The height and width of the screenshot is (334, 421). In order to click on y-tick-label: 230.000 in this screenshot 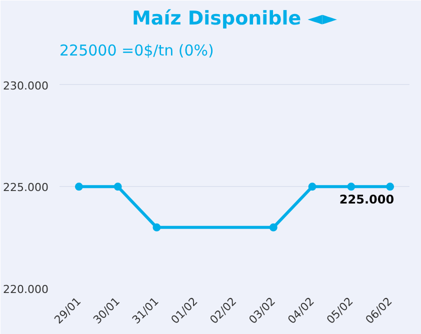, I will do `click(26, 85)`.